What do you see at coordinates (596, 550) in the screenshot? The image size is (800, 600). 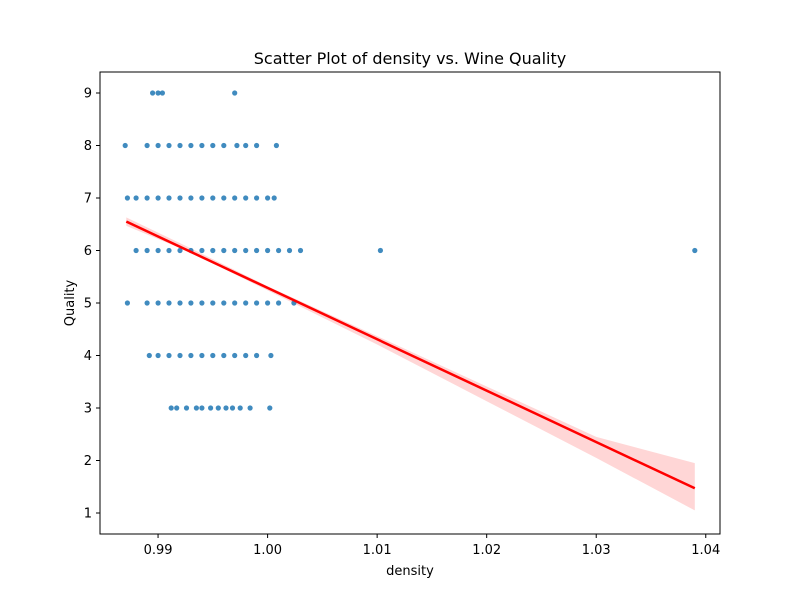 I see `x-tick-label: 1.03` at bounding box center [596, 550].